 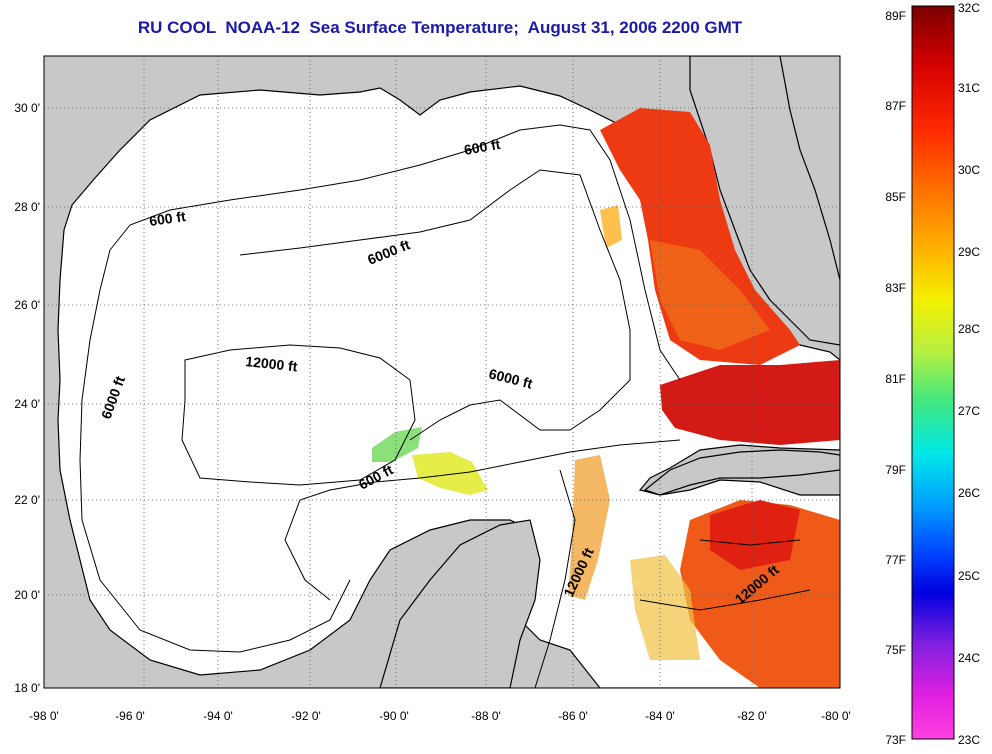 I want to click on sst-keys-hot, so click(x=750, y=402).